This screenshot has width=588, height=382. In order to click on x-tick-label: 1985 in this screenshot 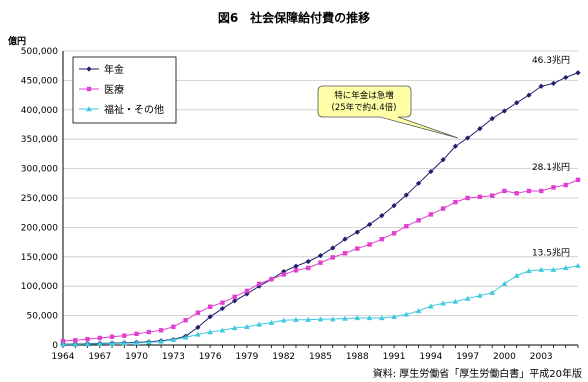, I will do `click(320, 357)`.